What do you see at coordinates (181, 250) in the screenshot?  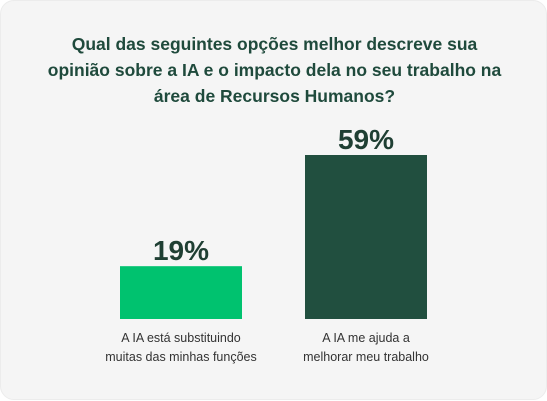 I see `data-label-1: 19%` at bounding box center [181, 250].